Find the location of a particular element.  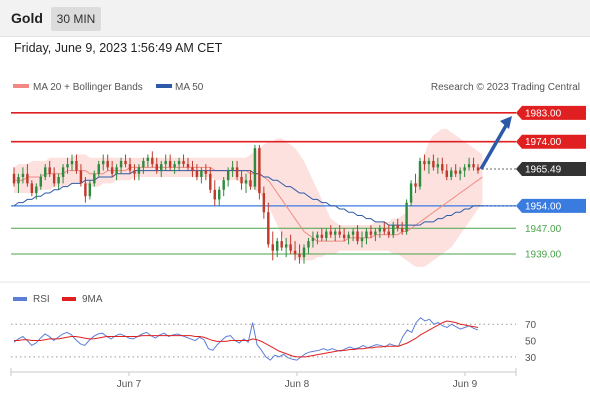

forecast-arrowhead is located at coordinates (506, 123).